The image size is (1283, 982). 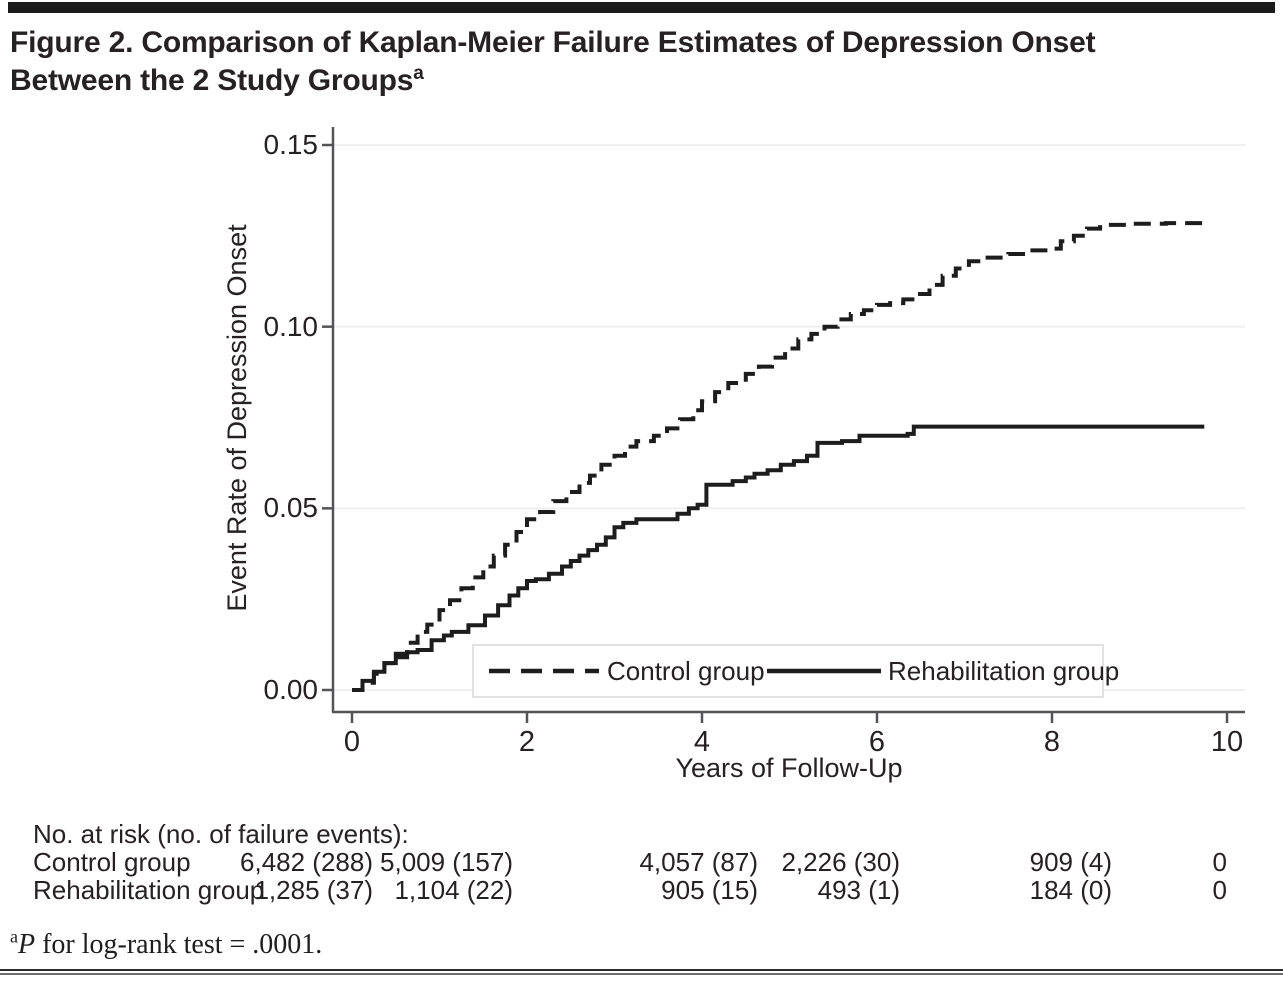 What do you see at coordinates (221, 834) in the screenshot?
I see `risk-table-header: No. at risk (no. of failure events):` at bounding box center [221, 834].